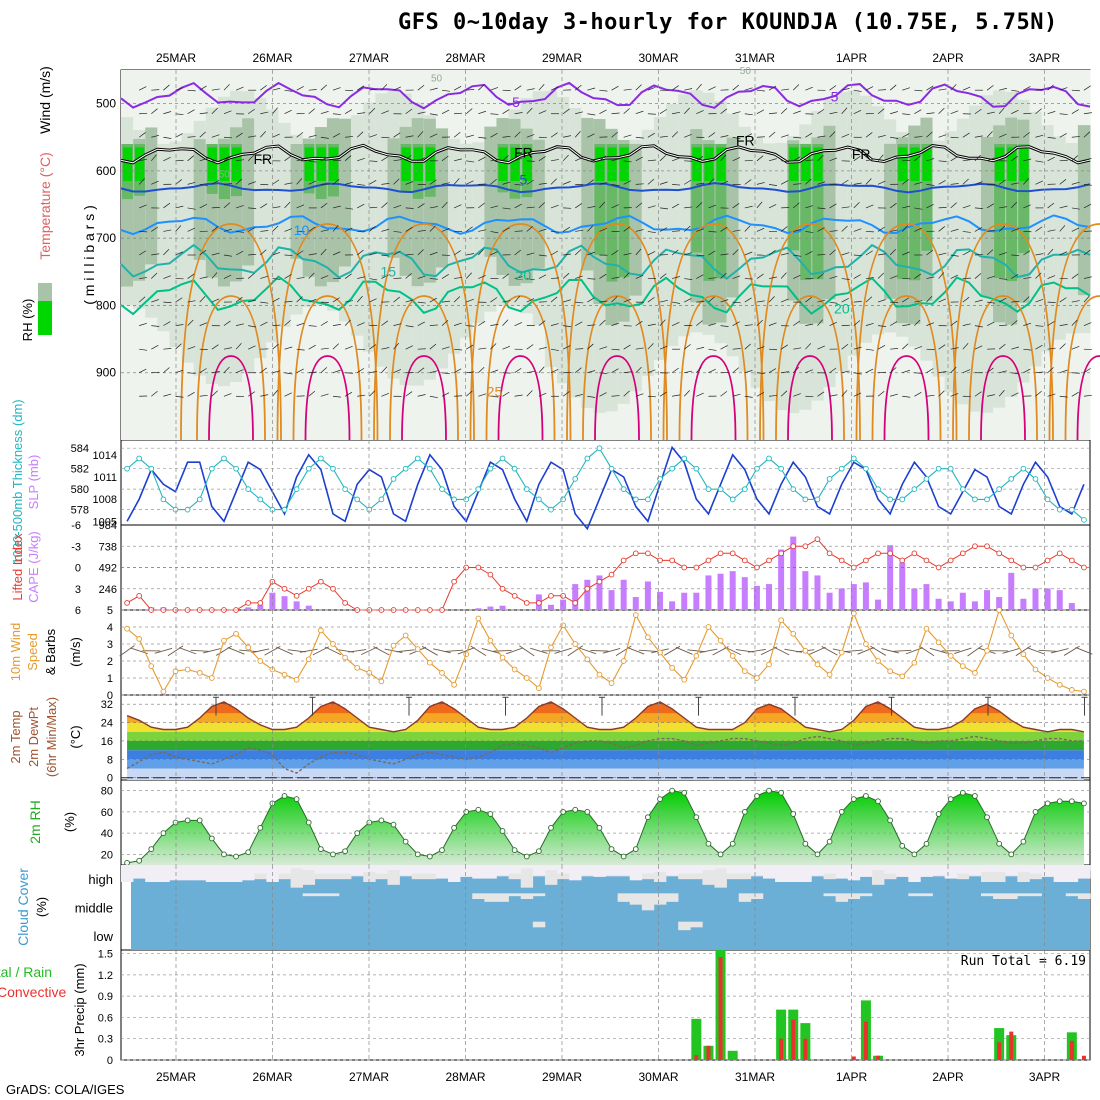 Image resolution: width=1100 pixels, height=1100 pixels. Describe the element at coordinates (110, 696) in the screenshot. I see `wind-tick: 0` at that location.